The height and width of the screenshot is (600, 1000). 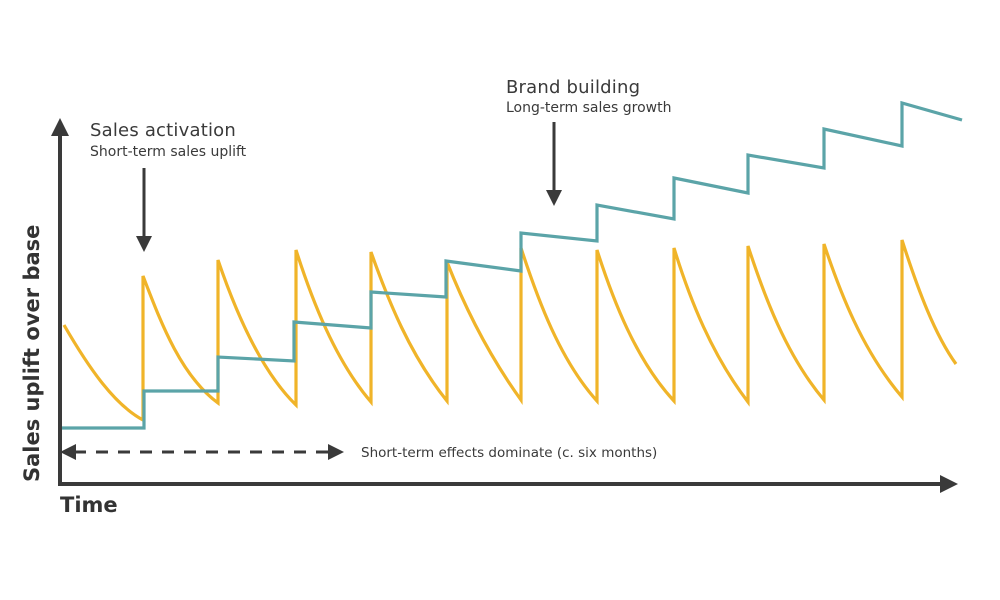 What do you see at coordinates (89, 505) in the screenshot?
I see `x-axis-label: Time` at bounding box center [89, 505].